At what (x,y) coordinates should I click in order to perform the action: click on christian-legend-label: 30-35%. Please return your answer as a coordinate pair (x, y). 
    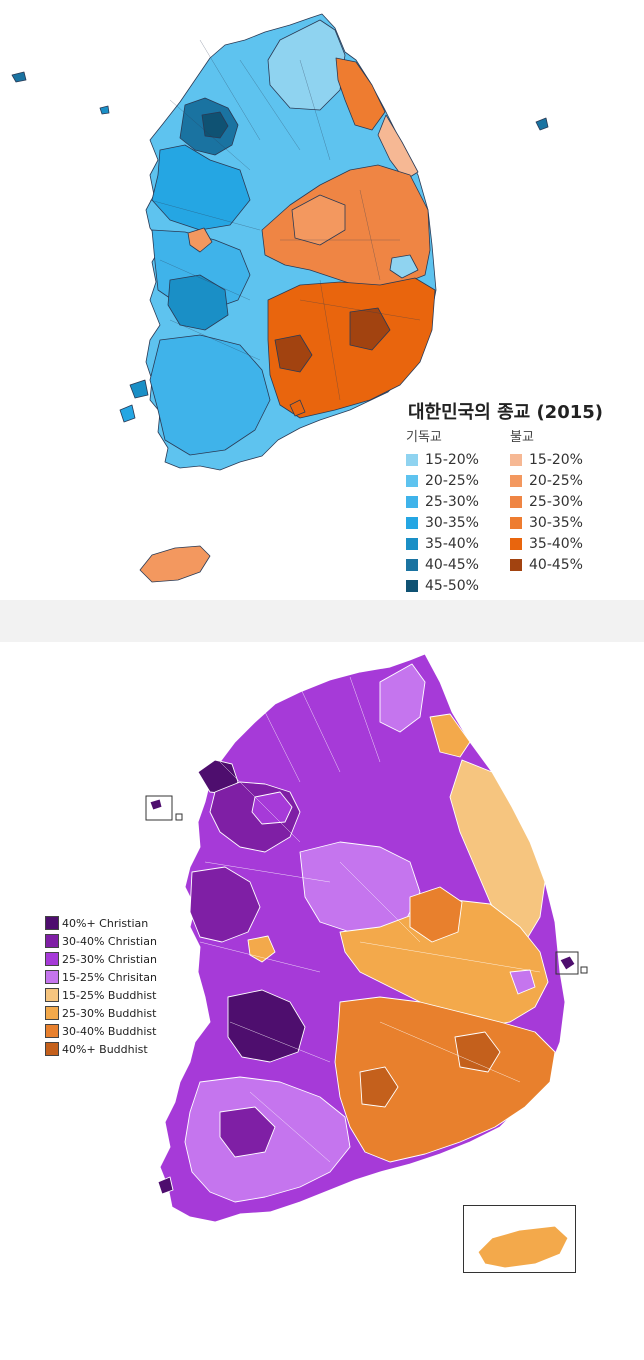
    Looking at the image, I should click on (452, 522).